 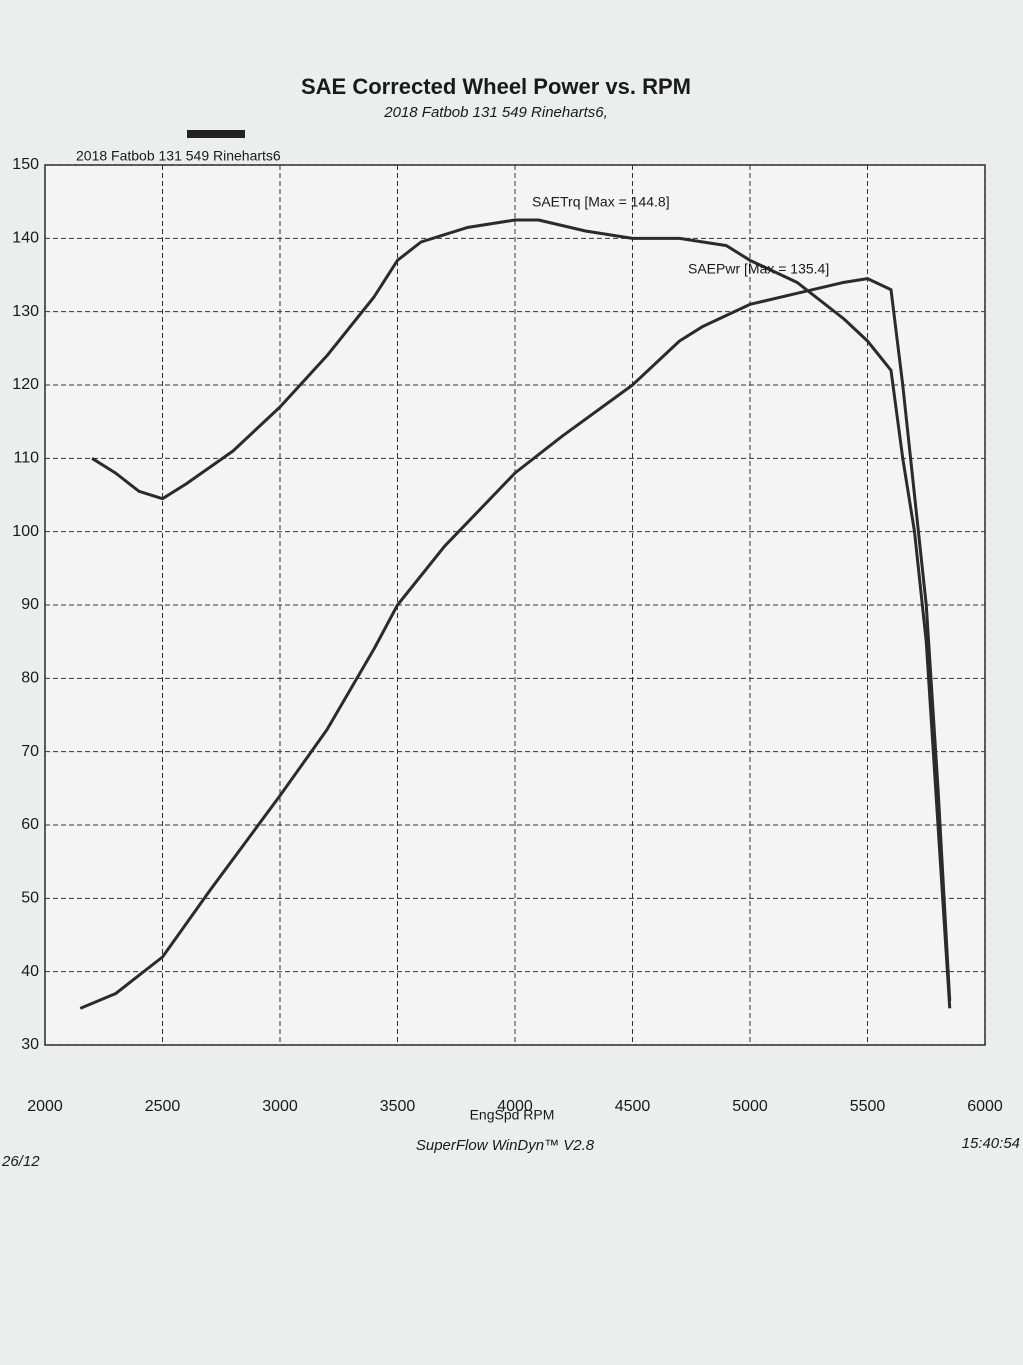 I want to click on x-tick-label: 3500, so click(x=398, y=1106).